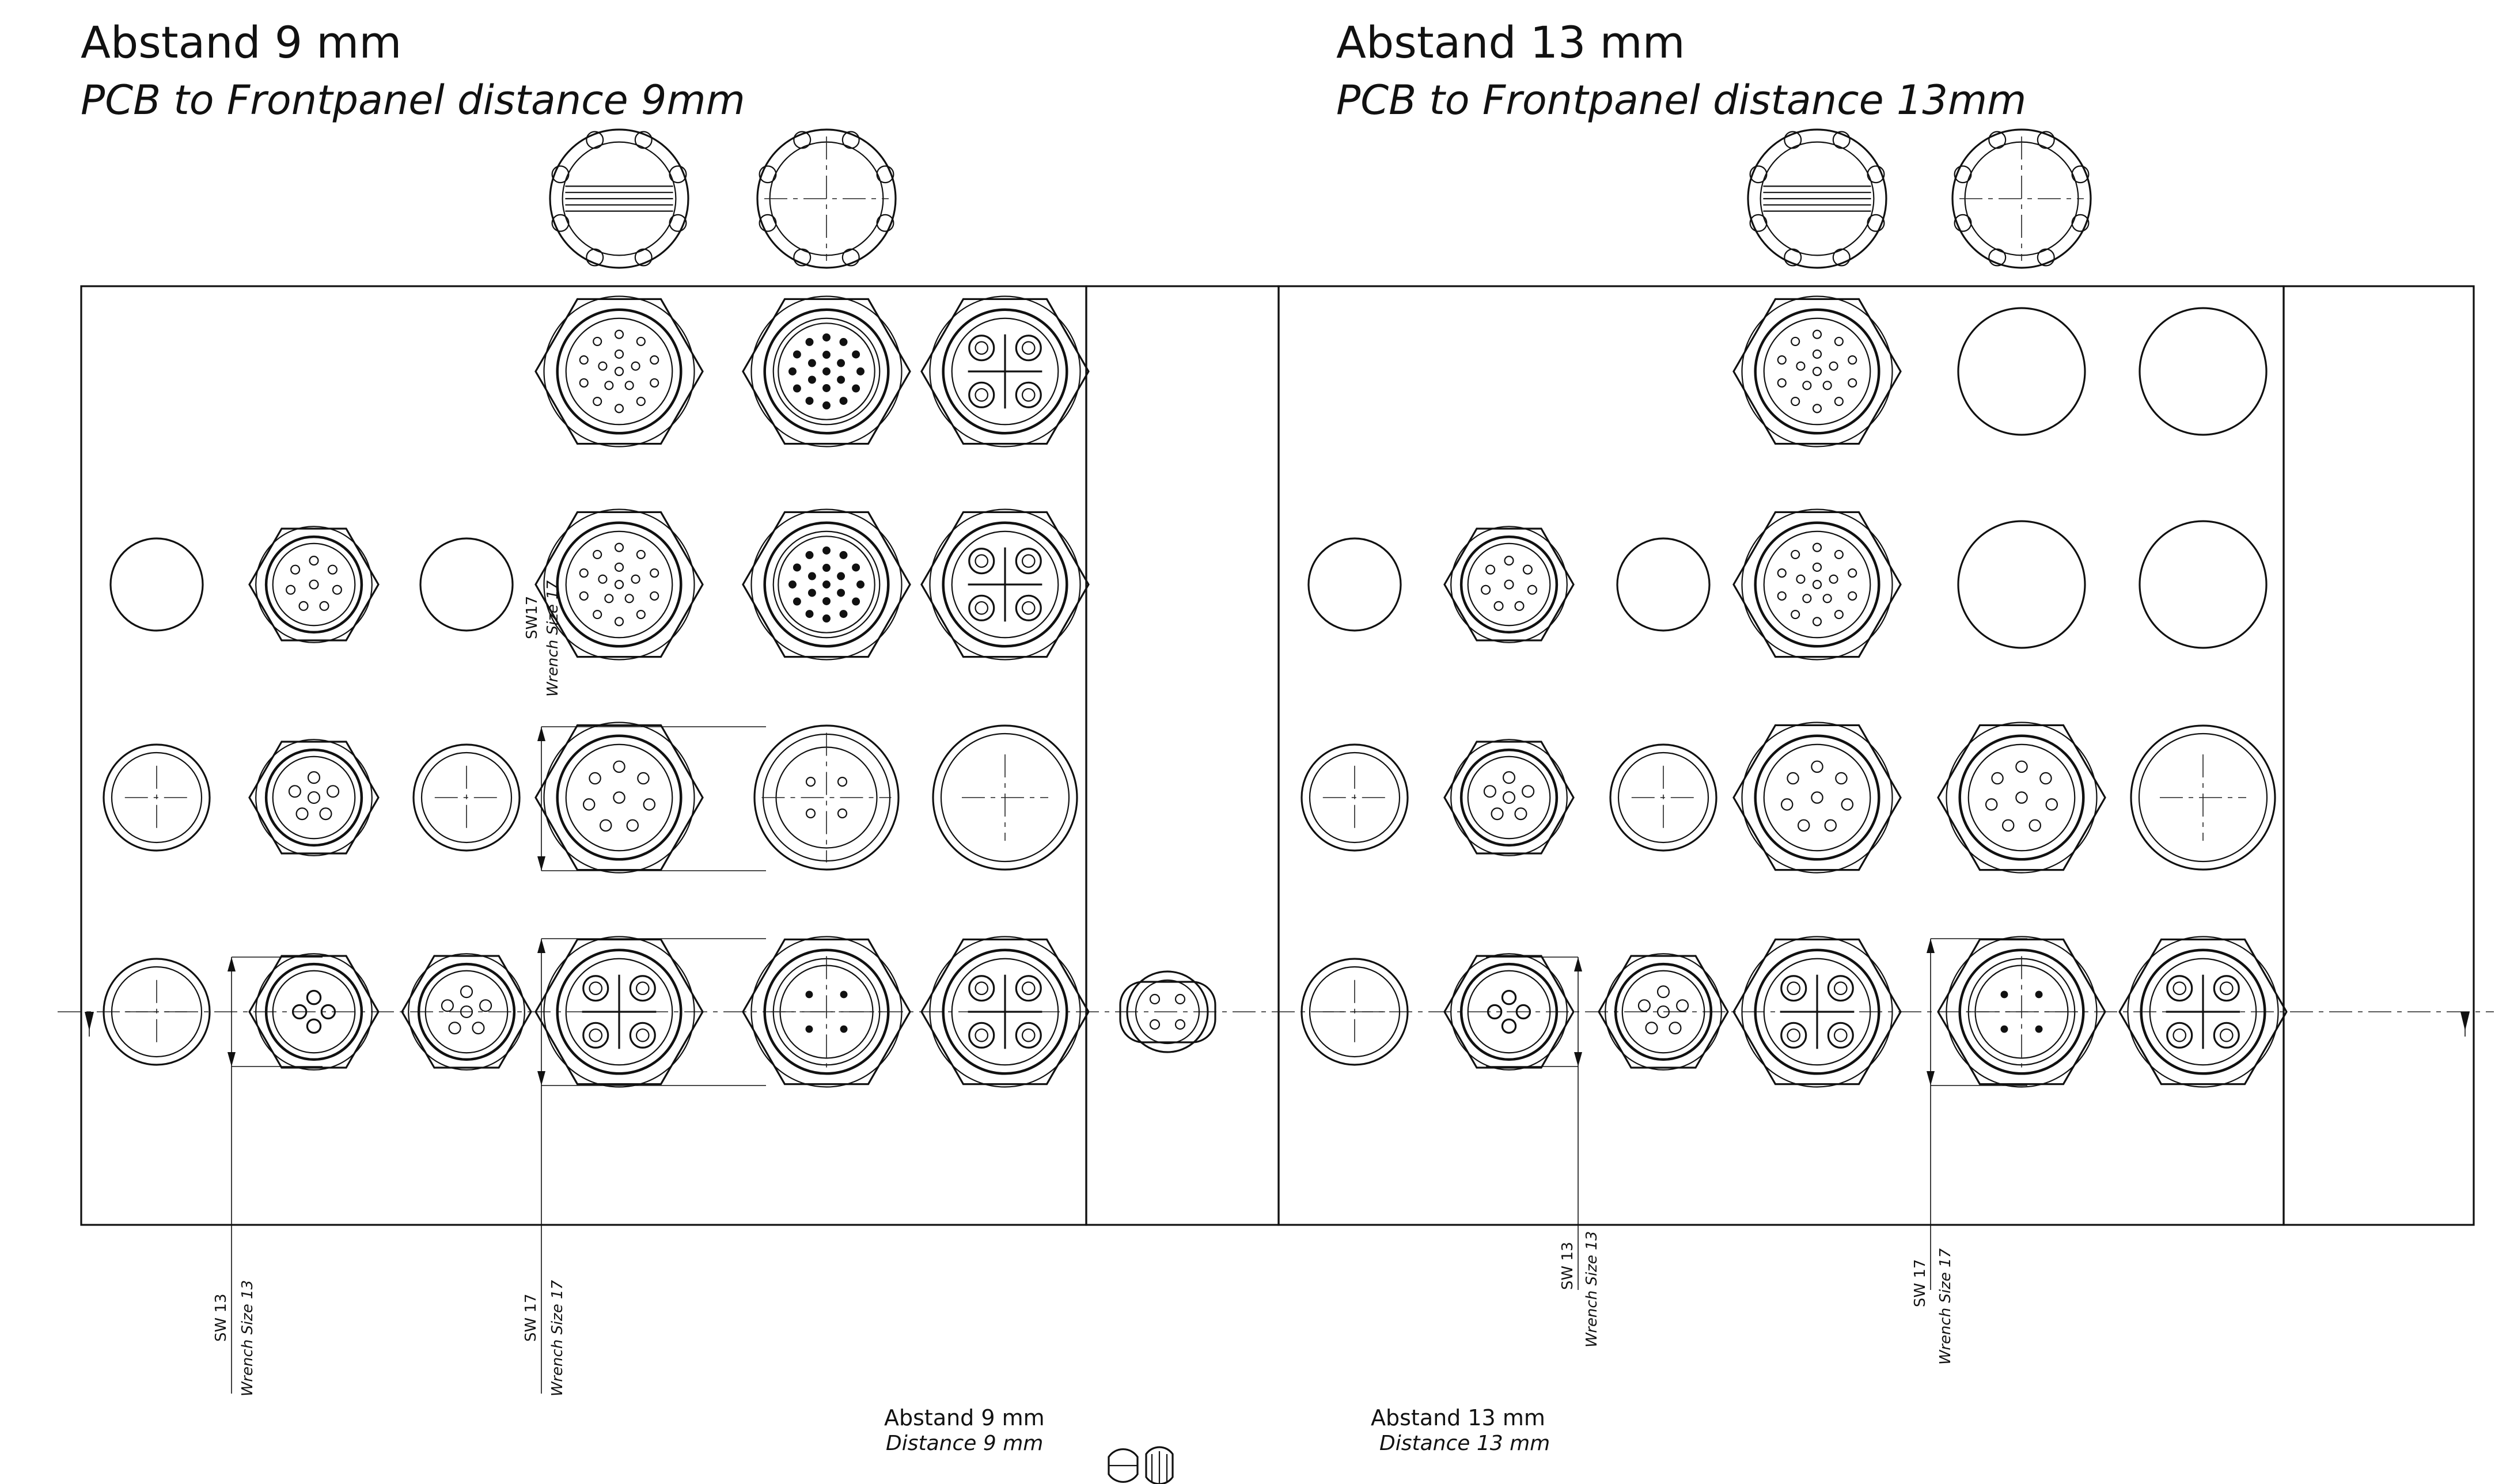 This screenshot has height=1484, width=2510. What do you see at coordinates (1458, 1418) in the screenshot?
I see `legend-right-title: Abstand 13 mm` at bounding box center [1458, 1418].